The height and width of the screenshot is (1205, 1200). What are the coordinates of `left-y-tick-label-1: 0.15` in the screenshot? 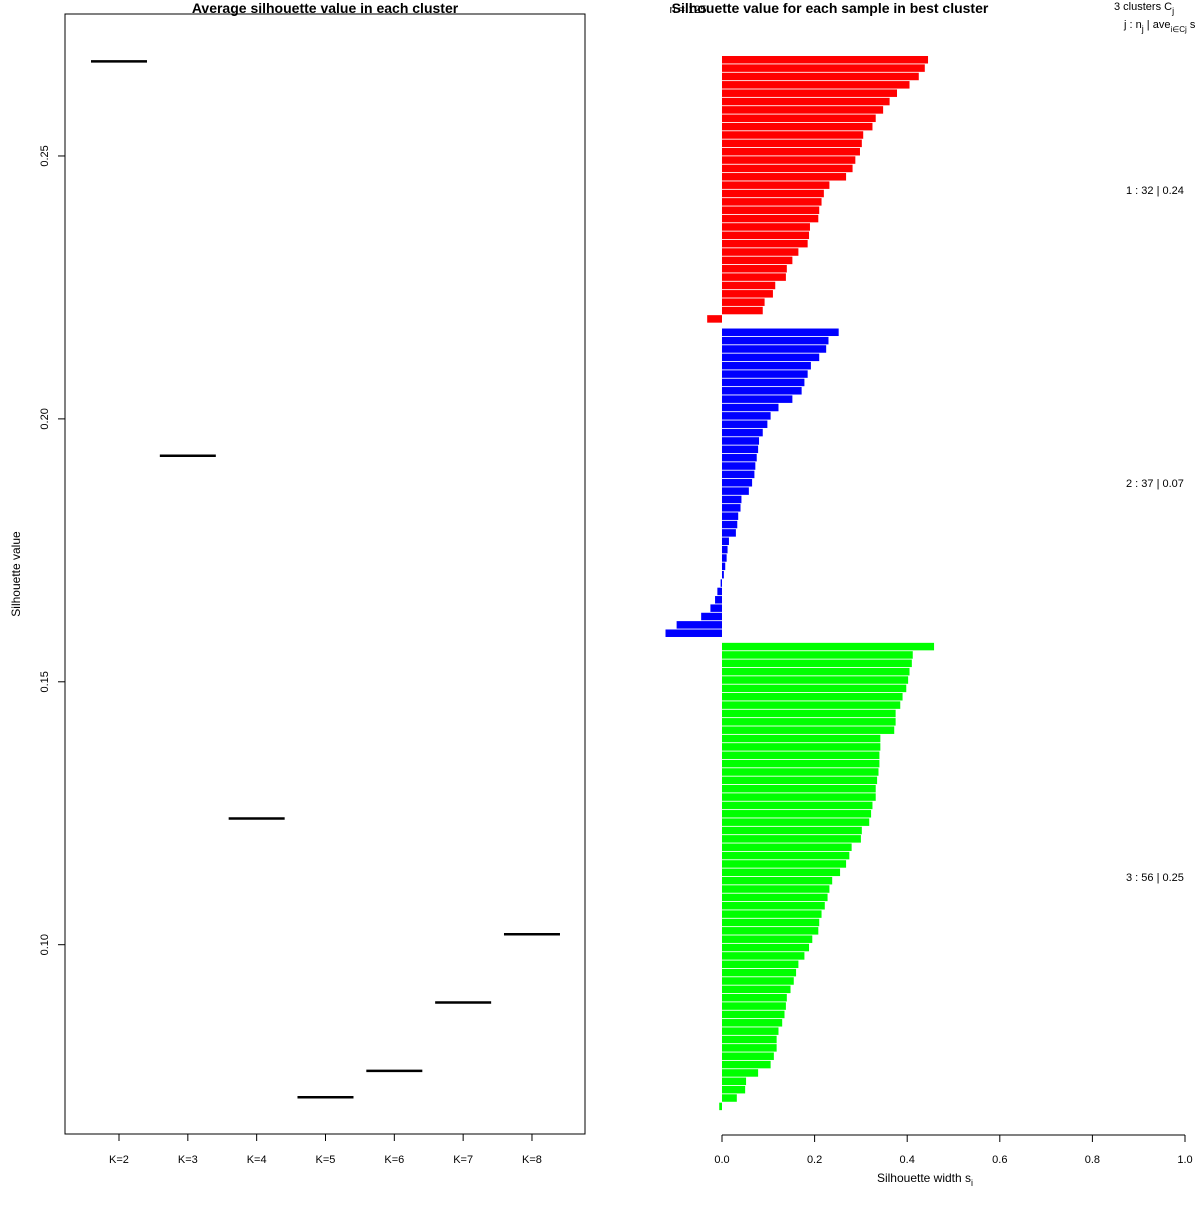 It's located at (45, 681).